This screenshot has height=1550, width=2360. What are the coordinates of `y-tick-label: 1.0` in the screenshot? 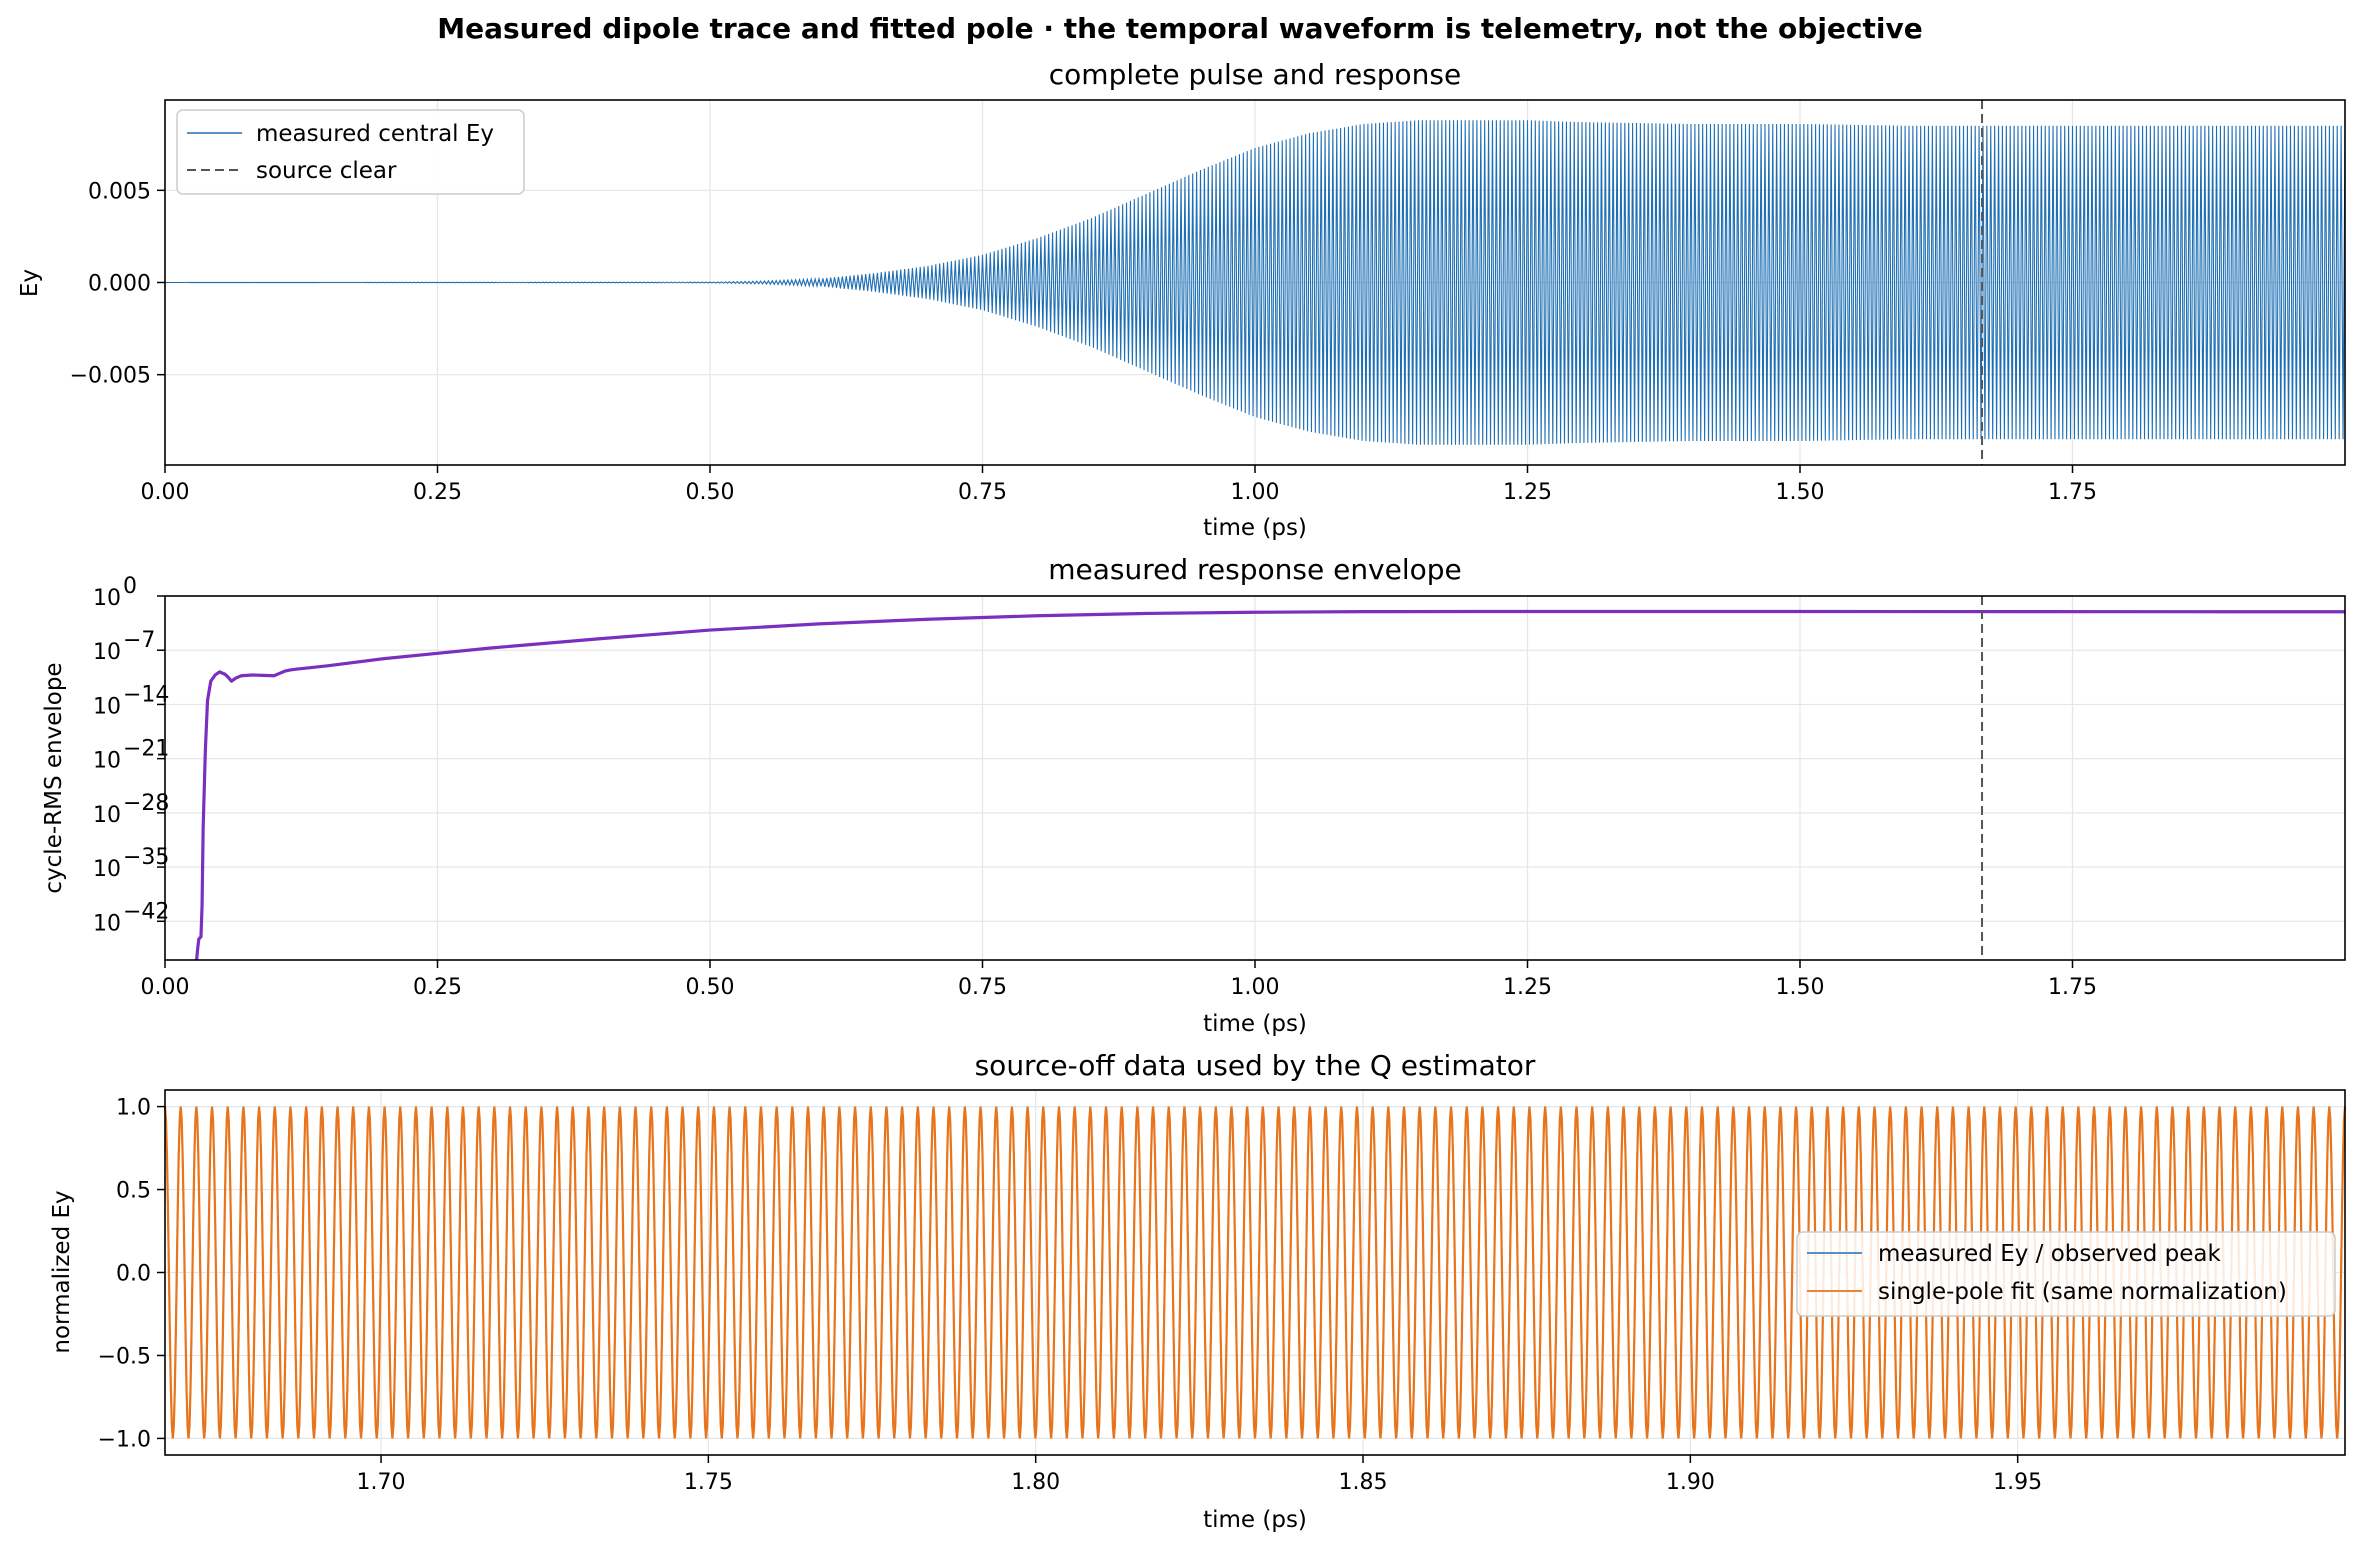 It's located at (133, 1108).